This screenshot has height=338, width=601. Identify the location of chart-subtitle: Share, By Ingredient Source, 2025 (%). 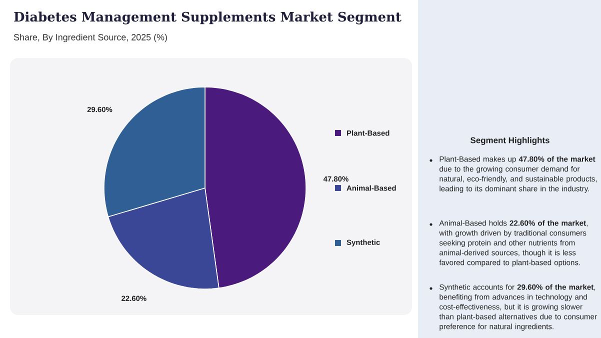
(90, 38).